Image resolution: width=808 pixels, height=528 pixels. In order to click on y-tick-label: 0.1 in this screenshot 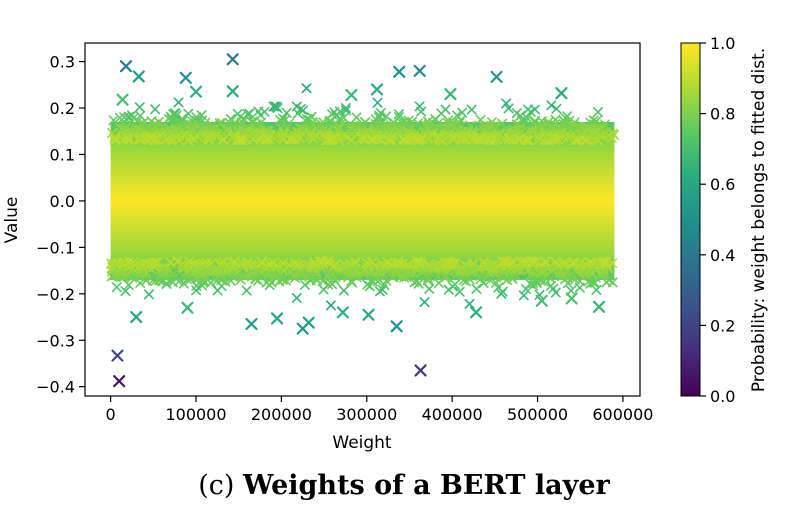, I will do `click(62, 154)`.